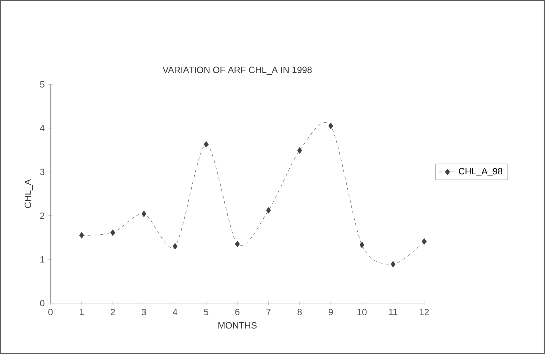 The height and width of the screenshot is (354, 545). I want to click on y-tick-label: 5, so click(42, 84).